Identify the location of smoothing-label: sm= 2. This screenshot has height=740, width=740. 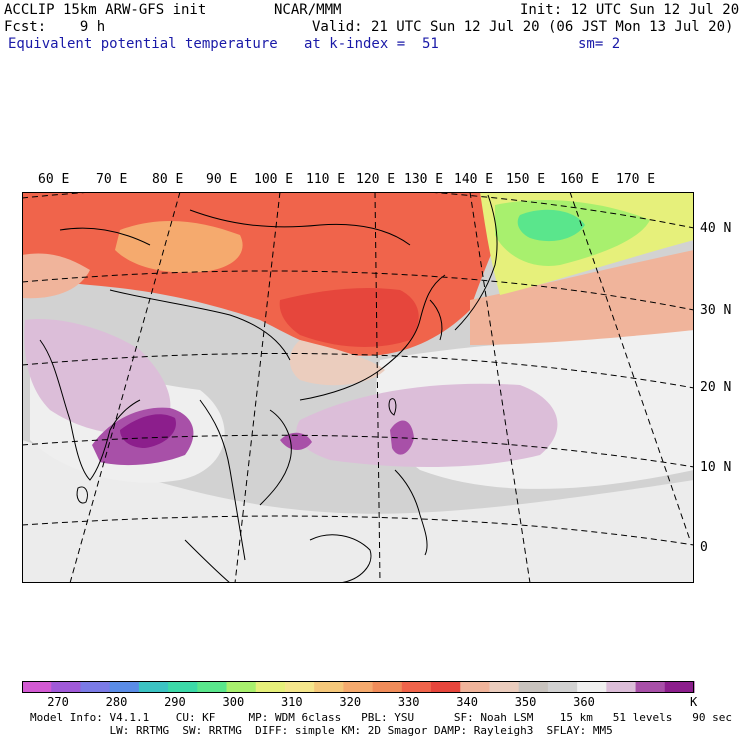
(599, 44).